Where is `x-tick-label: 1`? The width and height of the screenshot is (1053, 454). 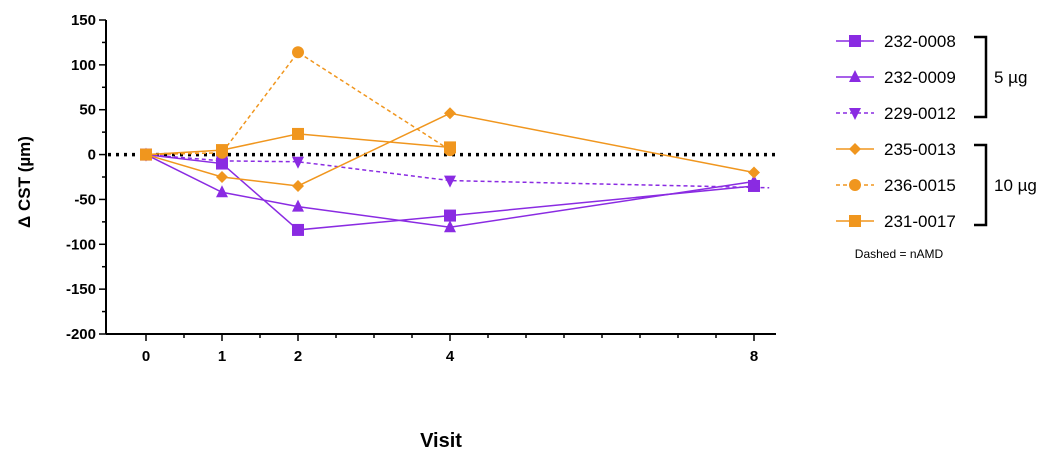
x-tick-label: 1 is located at coordinates (222, 356).